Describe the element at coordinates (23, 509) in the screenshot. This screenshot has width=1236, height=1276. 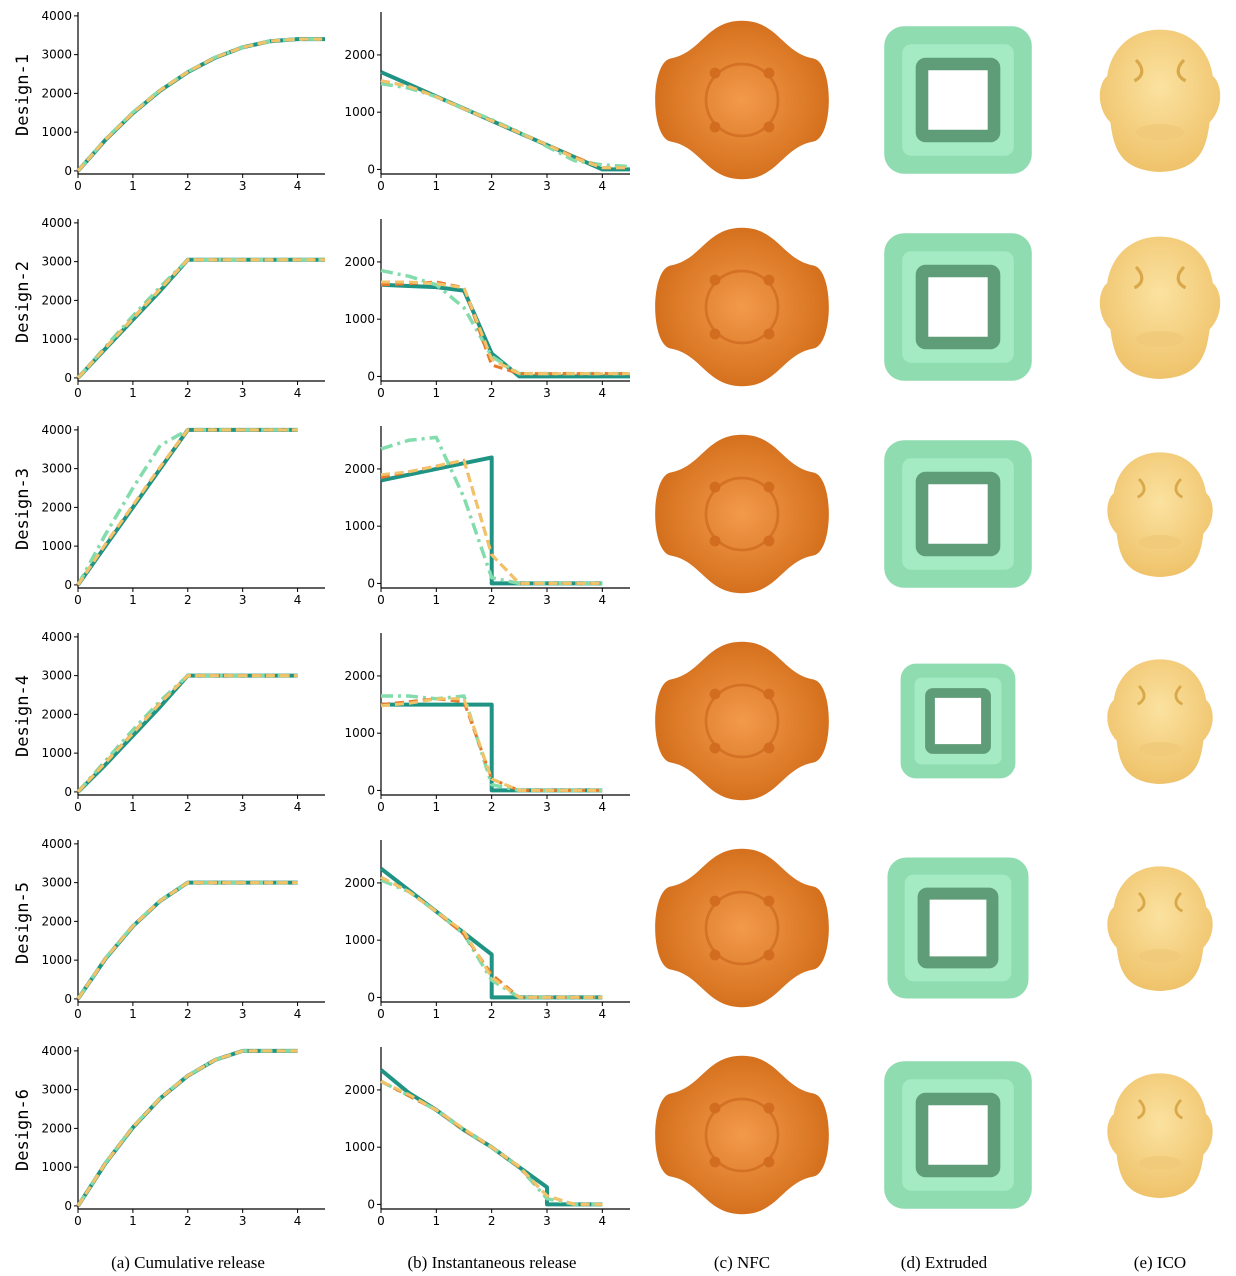
I see `row-label: Design-3` at that location.